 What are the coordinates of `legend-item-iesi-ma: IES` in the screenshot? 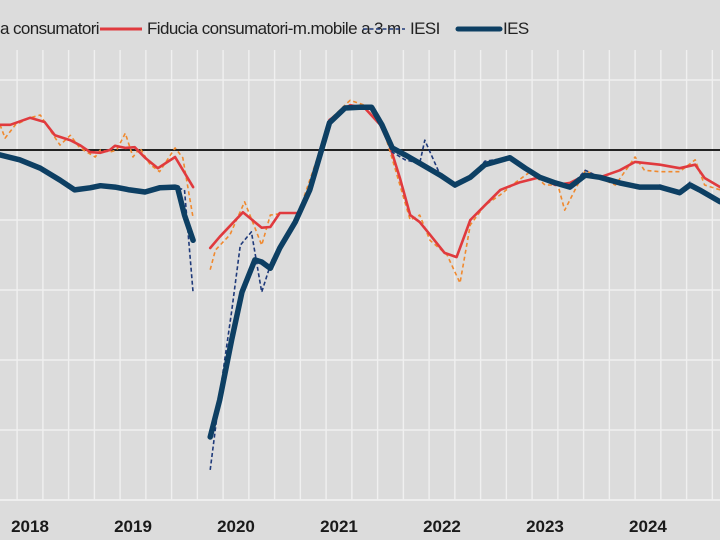 It's located at (492, 28).